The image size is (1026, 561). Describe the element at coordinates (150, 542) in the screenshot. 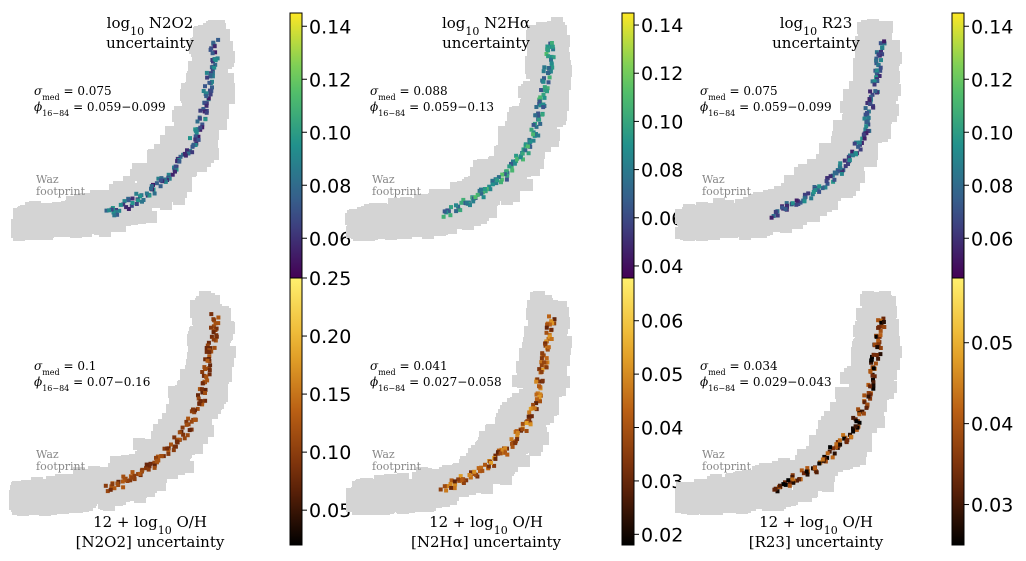

I see `chart-title-line2: [N2O2] uncertainty` at that location.